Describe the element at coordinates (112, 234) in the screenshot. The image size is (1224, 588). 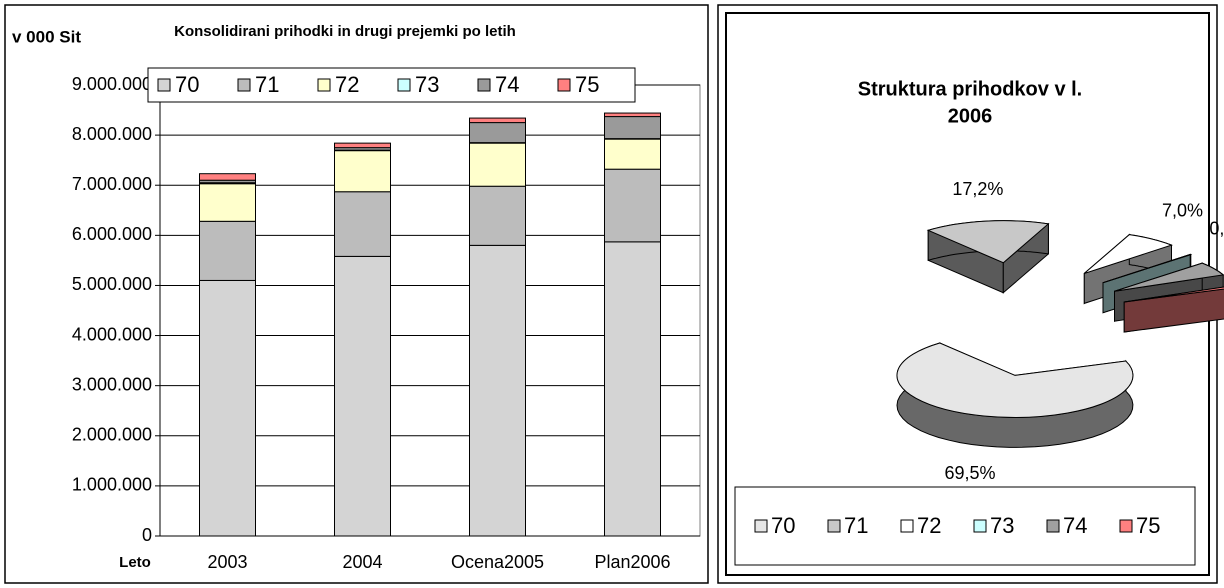
I see `y-tick-label: 6.000.000` at that location.